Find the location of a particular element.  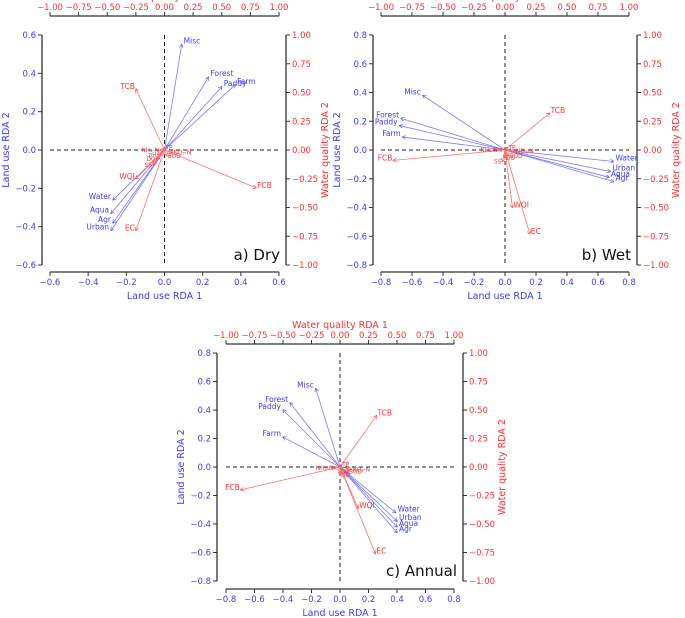

x-tick-label: −0.6 is located at coordinates (412, 283).